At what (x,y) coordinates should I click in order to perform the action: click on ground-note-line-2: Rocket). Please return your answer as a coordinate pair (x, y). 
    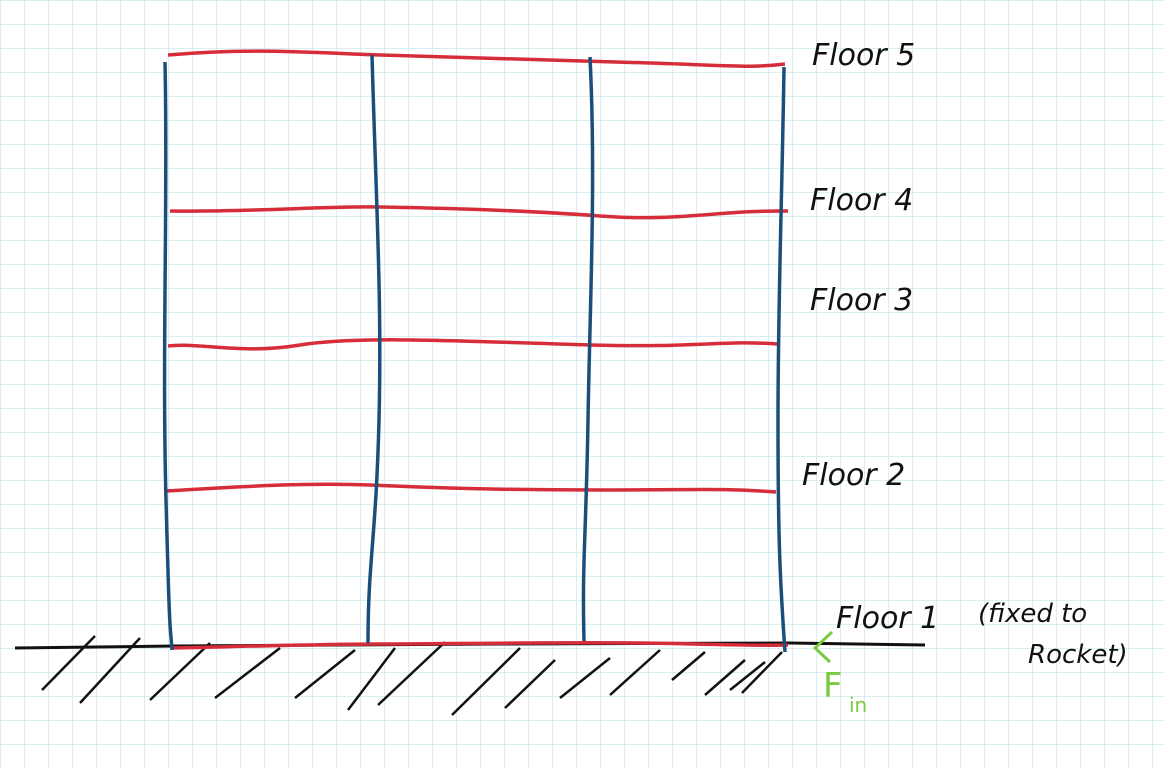
    Looking at the image, I should click on (1078, 655).